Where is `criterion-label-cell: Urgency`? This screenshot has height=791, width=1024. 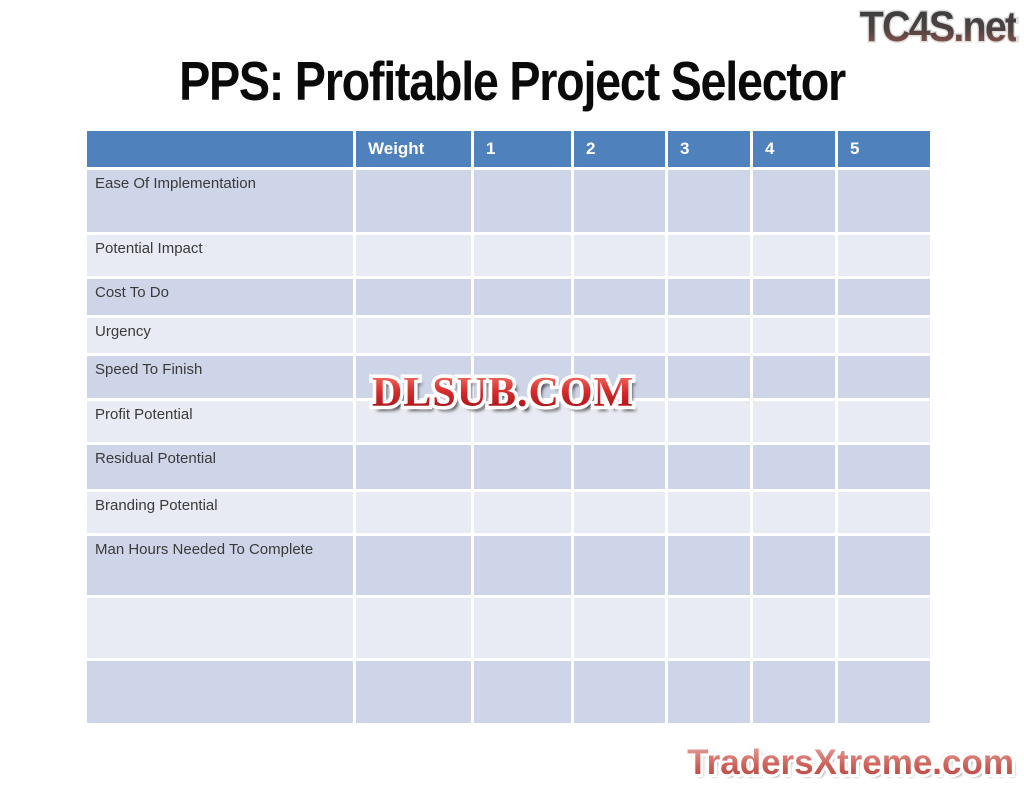 criterion-label-cell: Urgency is located at coordinates (220, 335).